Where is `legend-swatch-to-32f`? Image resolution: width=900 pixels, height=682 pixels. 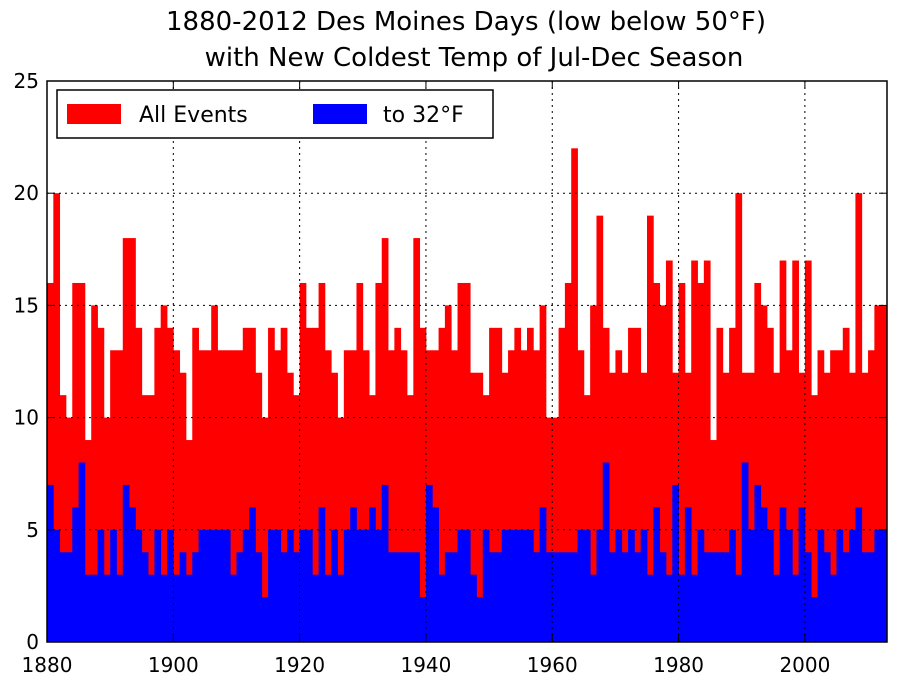 legend-swatch-to-32f is located at coordinates (340, 114).